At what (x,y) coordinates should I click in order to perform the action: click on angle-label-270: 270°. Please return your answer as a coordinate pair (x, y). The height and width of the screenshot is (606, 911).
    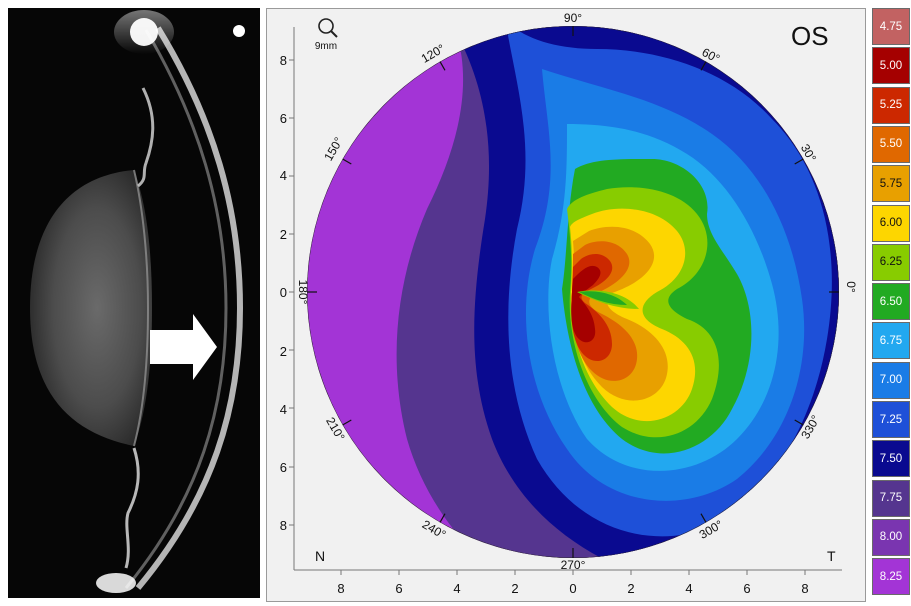
    Looking at the image, I should click on (573, 565).